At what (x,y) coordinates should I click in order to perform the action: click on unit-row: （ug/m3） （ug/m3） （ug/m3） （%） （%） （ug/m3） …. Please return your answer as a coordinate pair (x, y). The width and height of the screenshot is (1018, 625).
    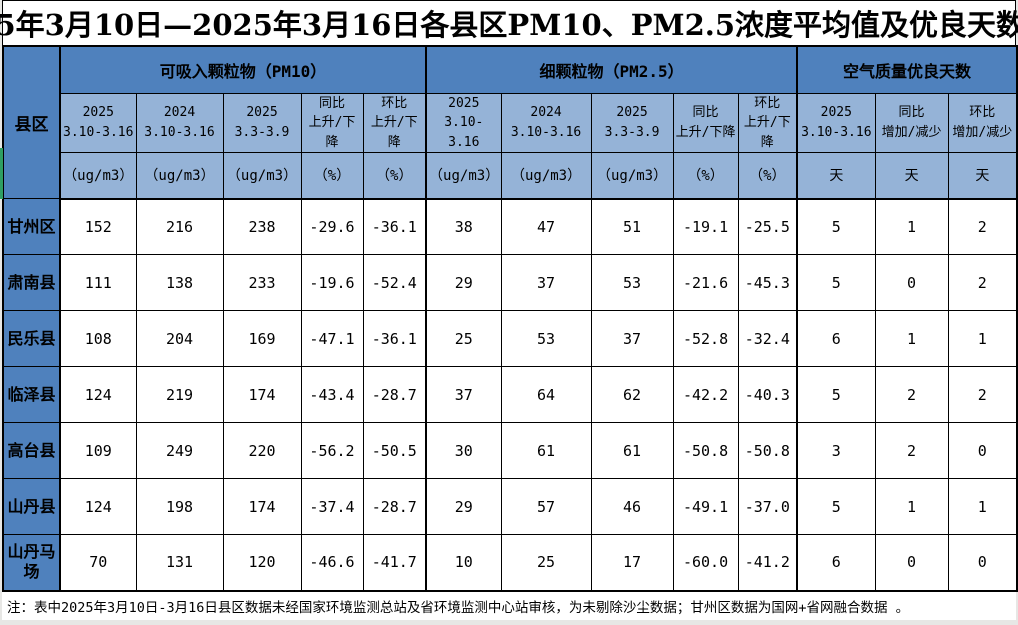
    Looking at the image, I should click on (510, 176).